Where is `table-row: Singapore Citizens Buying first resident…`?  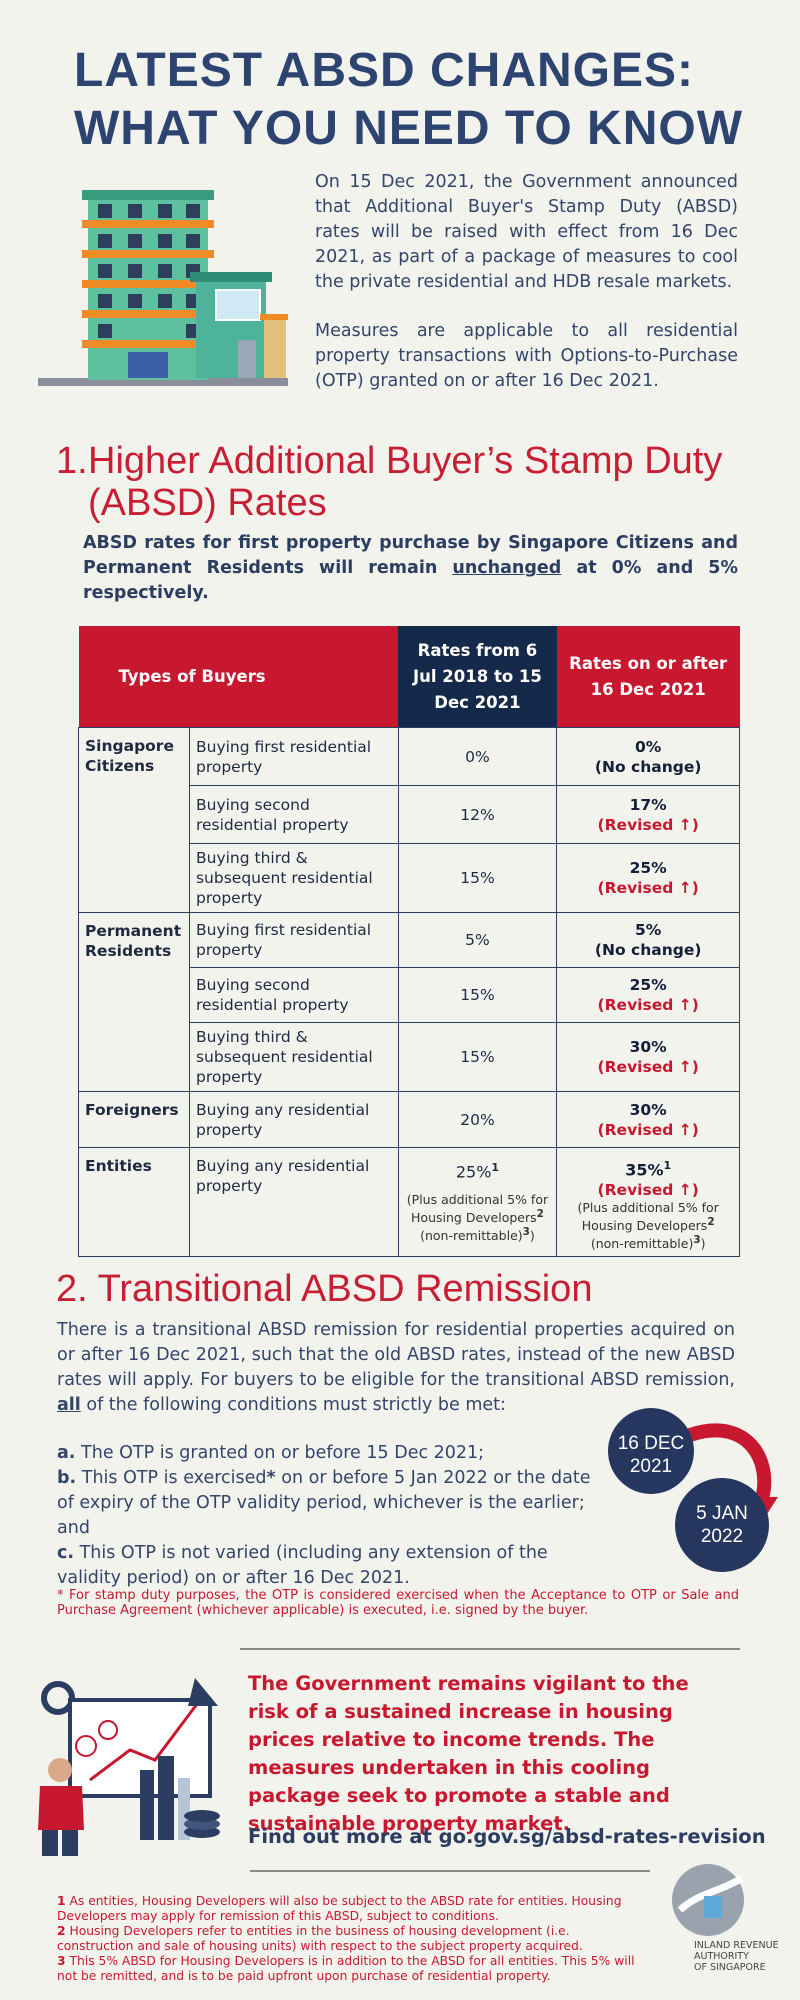 table-row: Singapore Citizens Buying first resident… is located at coordinates (409, 820).